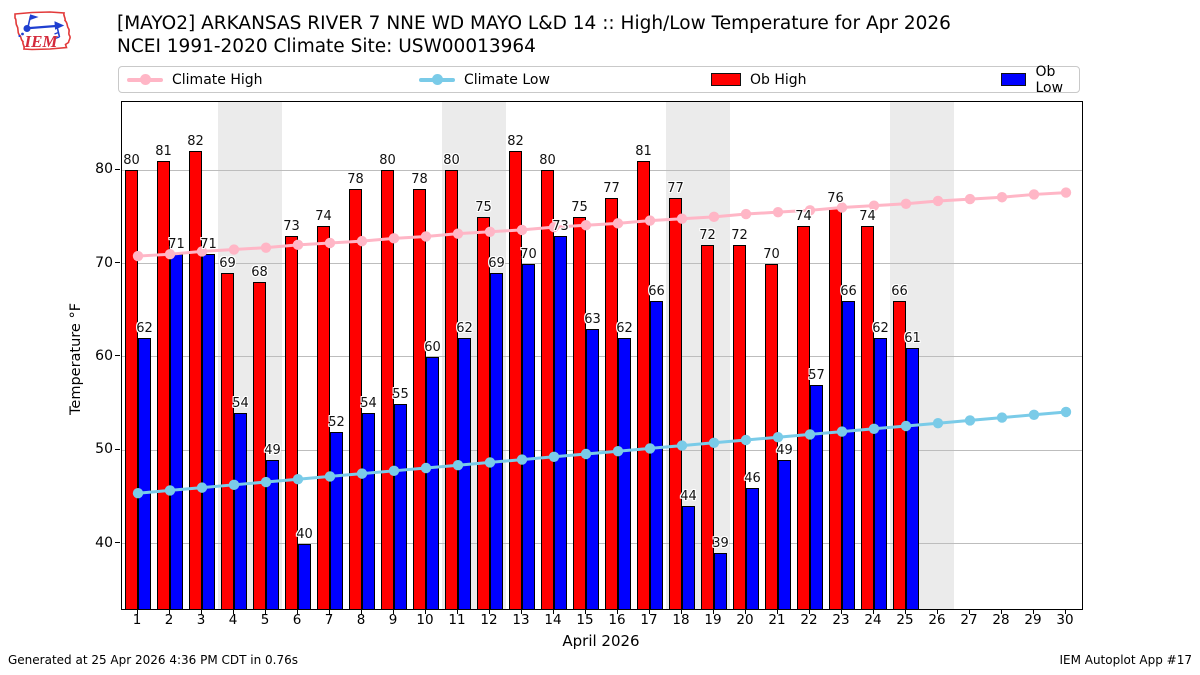 The image size is (1200, 675). I want to click on ob-low-label: 63, so click(592, 319).